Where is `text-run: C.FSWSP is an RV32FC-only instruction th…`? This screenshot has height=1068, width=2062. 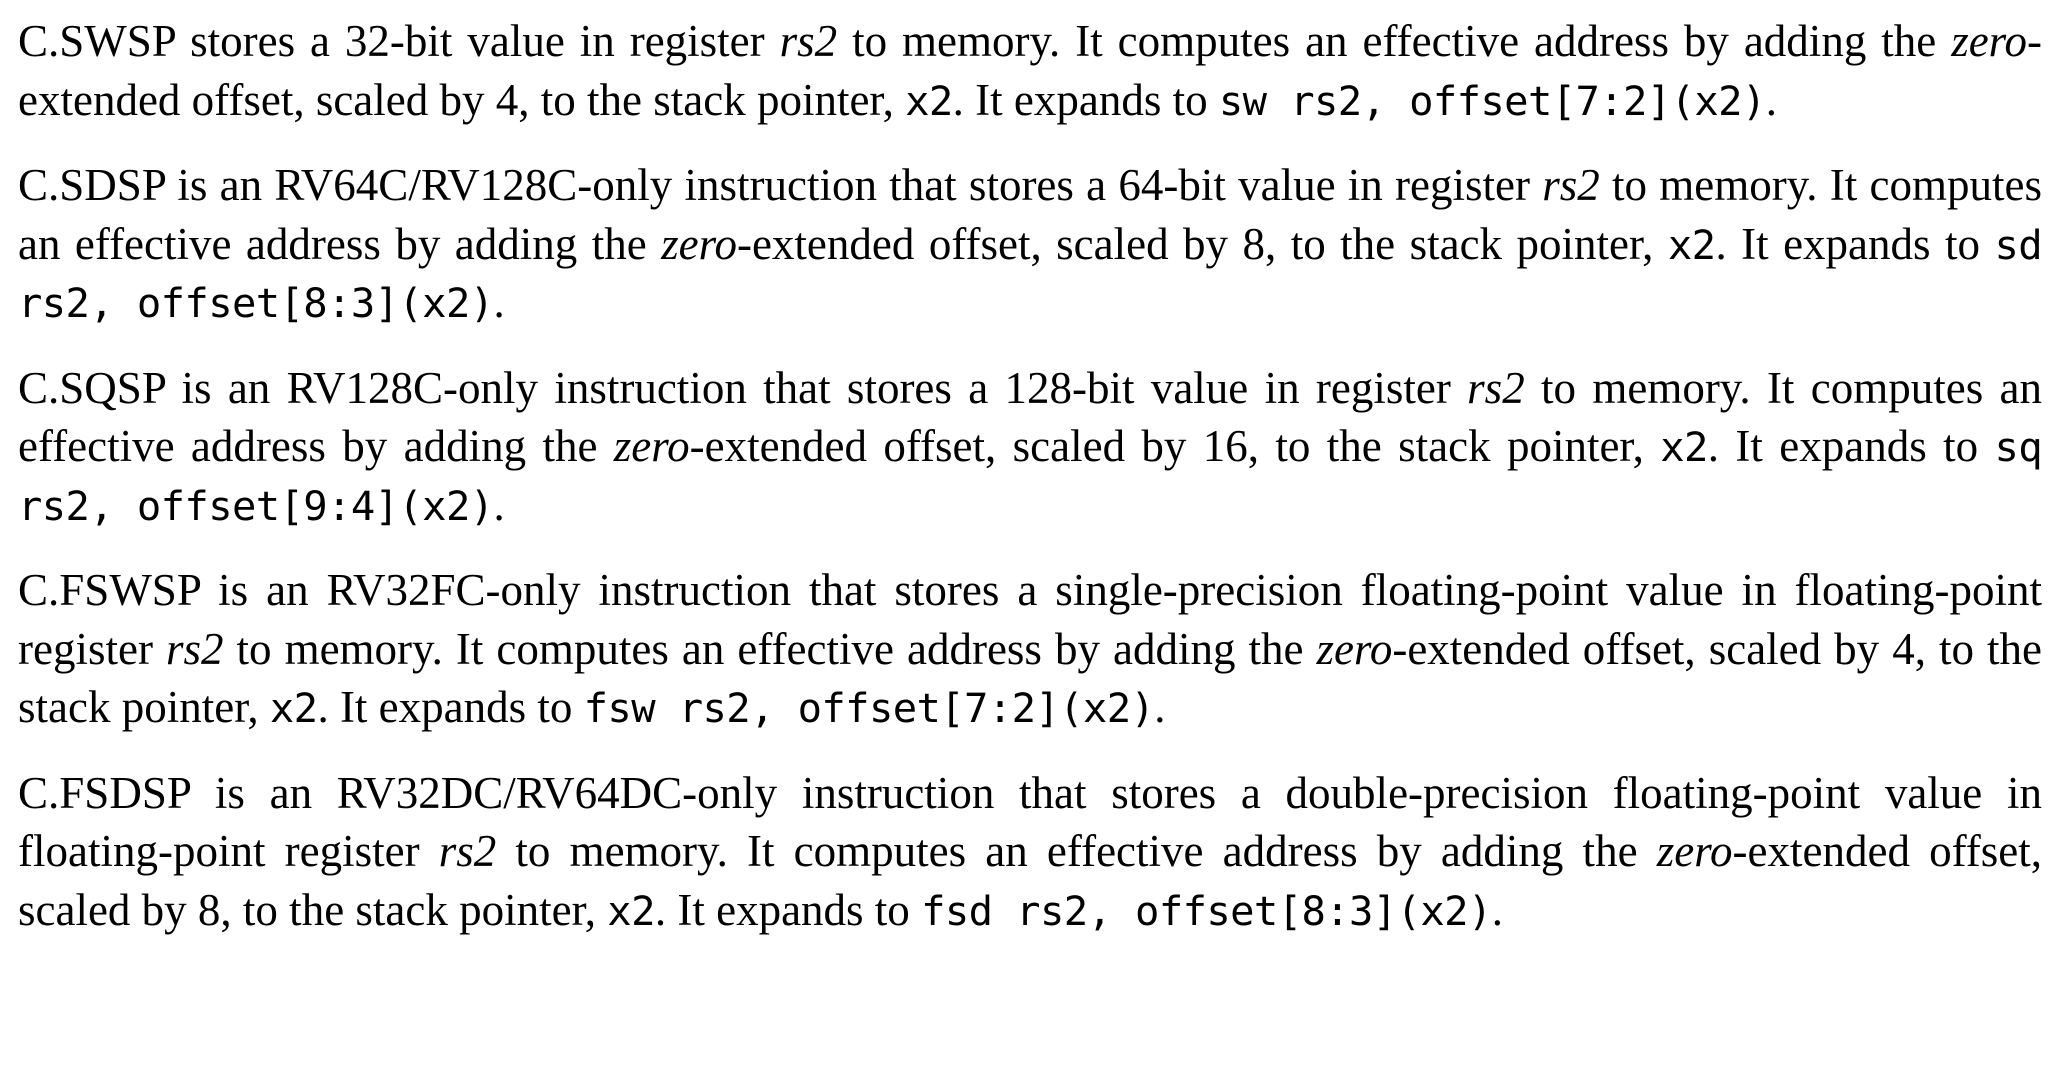
text-run: C.FSWSP is an RV32FC-only instruction th… is located at coordinates (1030, 619).